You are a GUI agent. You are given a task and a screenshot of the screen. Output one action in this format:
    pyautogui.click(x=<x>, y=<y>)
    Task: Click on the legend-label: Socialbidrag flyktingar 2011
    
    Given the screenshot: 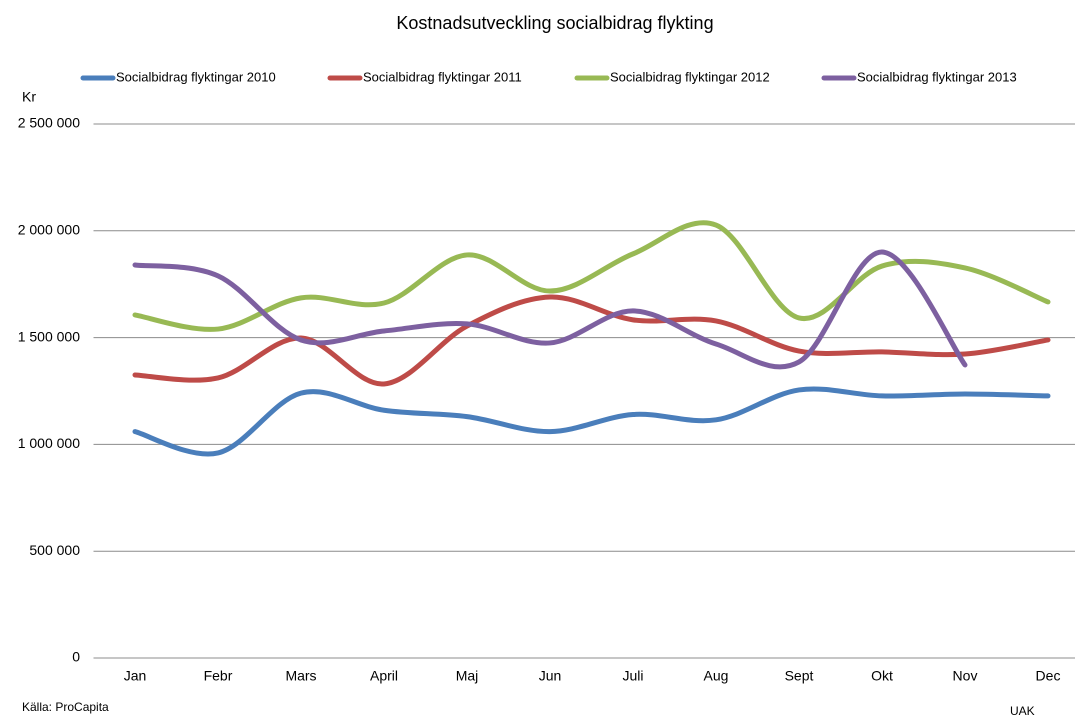 What is the action you would take?
    pyautogui.click(x=442, y=76)
    